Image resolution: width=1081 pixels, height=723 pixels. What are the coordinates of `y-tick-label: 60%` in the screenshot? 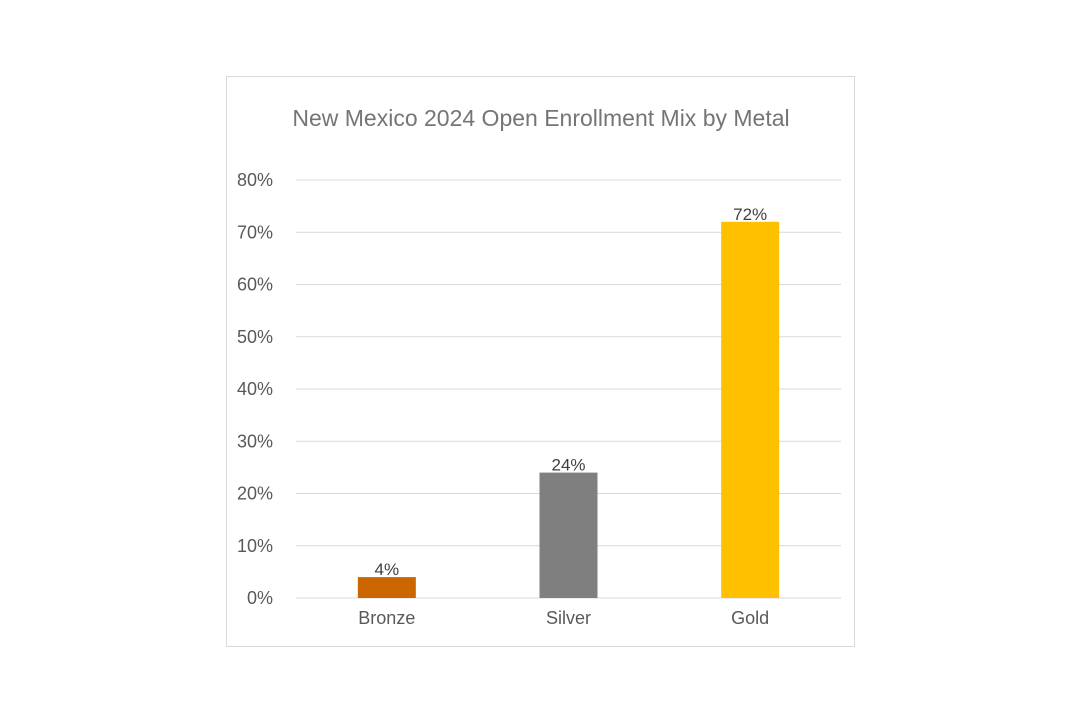 It's located at (255, 285).